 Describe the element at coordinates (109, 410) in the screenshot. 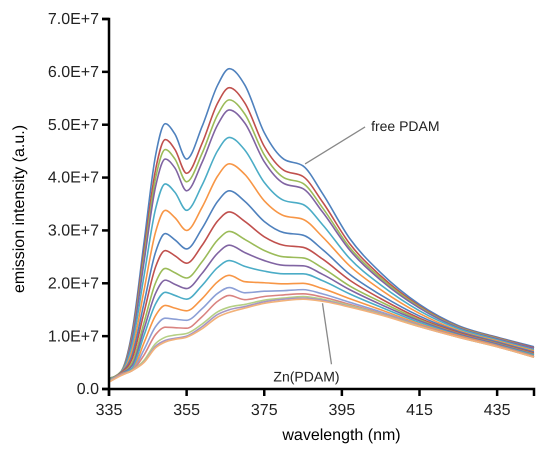

I see `x-tick-label: 335` at that location.